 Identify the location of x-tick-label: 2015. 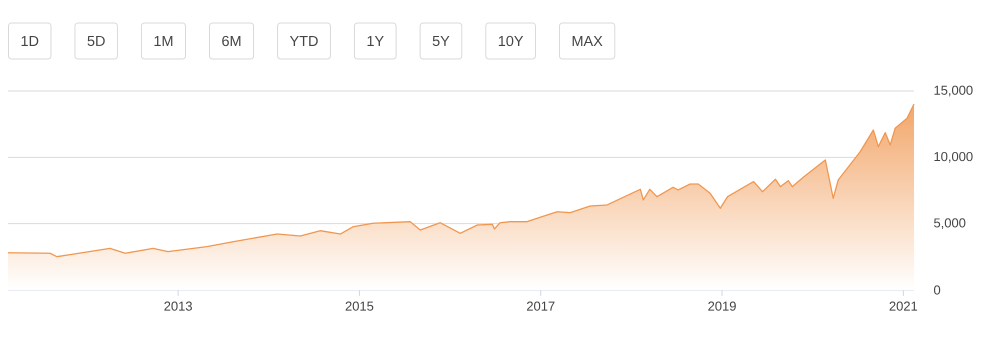
(360, 306).